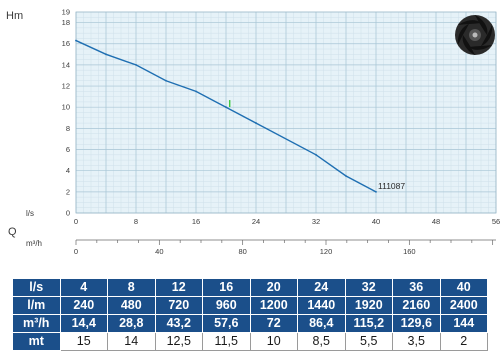 The height and width of the screenshot is (352, 500). Describe the element at coordinates (463, 323) in the screenshot. I see `table-cell: 144` at that location.